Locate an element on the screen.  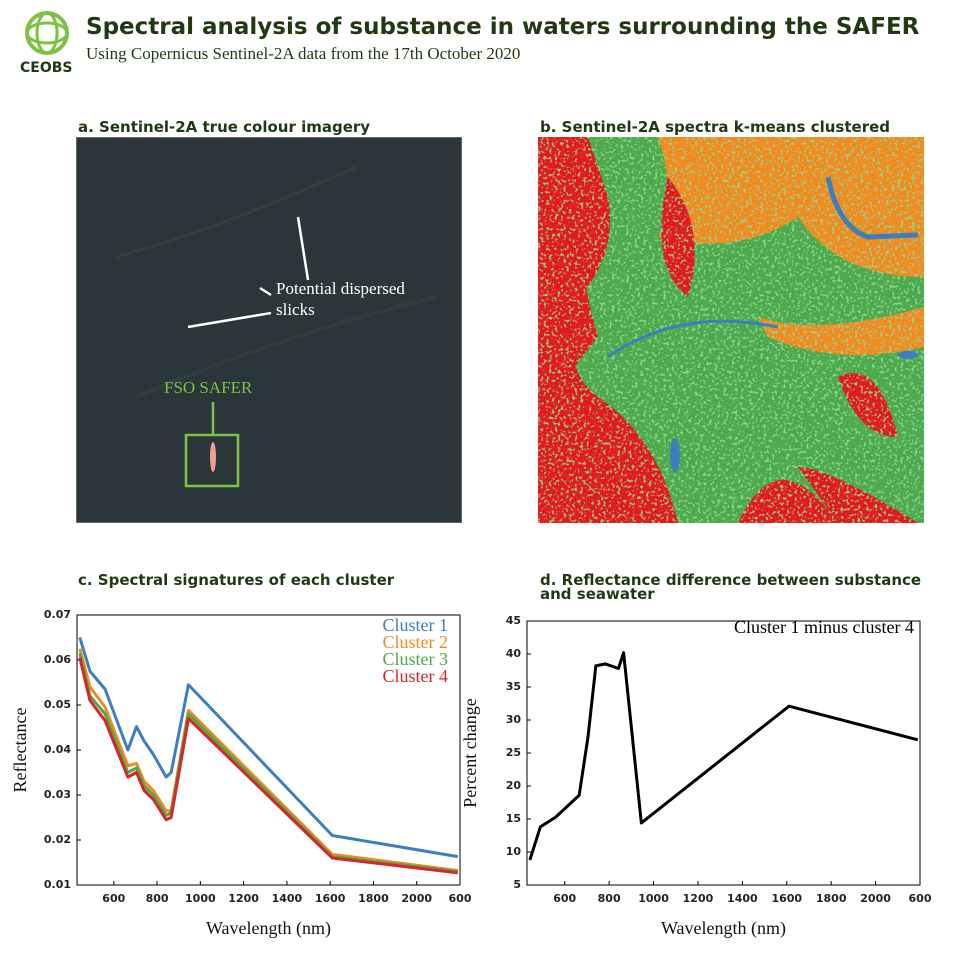
y-tick-label: 30 is located at coordinates (514, 719).